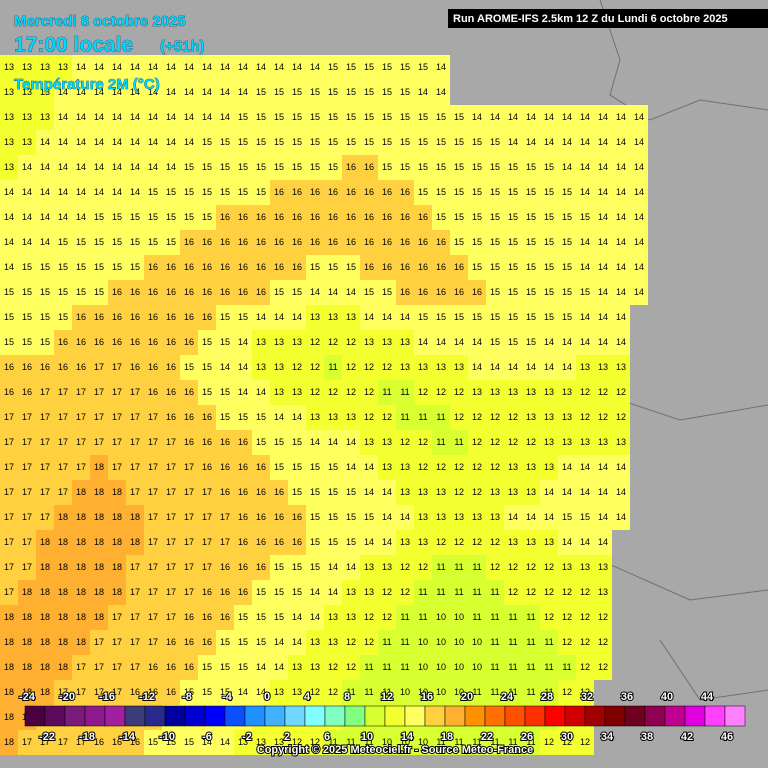  I want to click on legend-label: 36, so click(627, 697).